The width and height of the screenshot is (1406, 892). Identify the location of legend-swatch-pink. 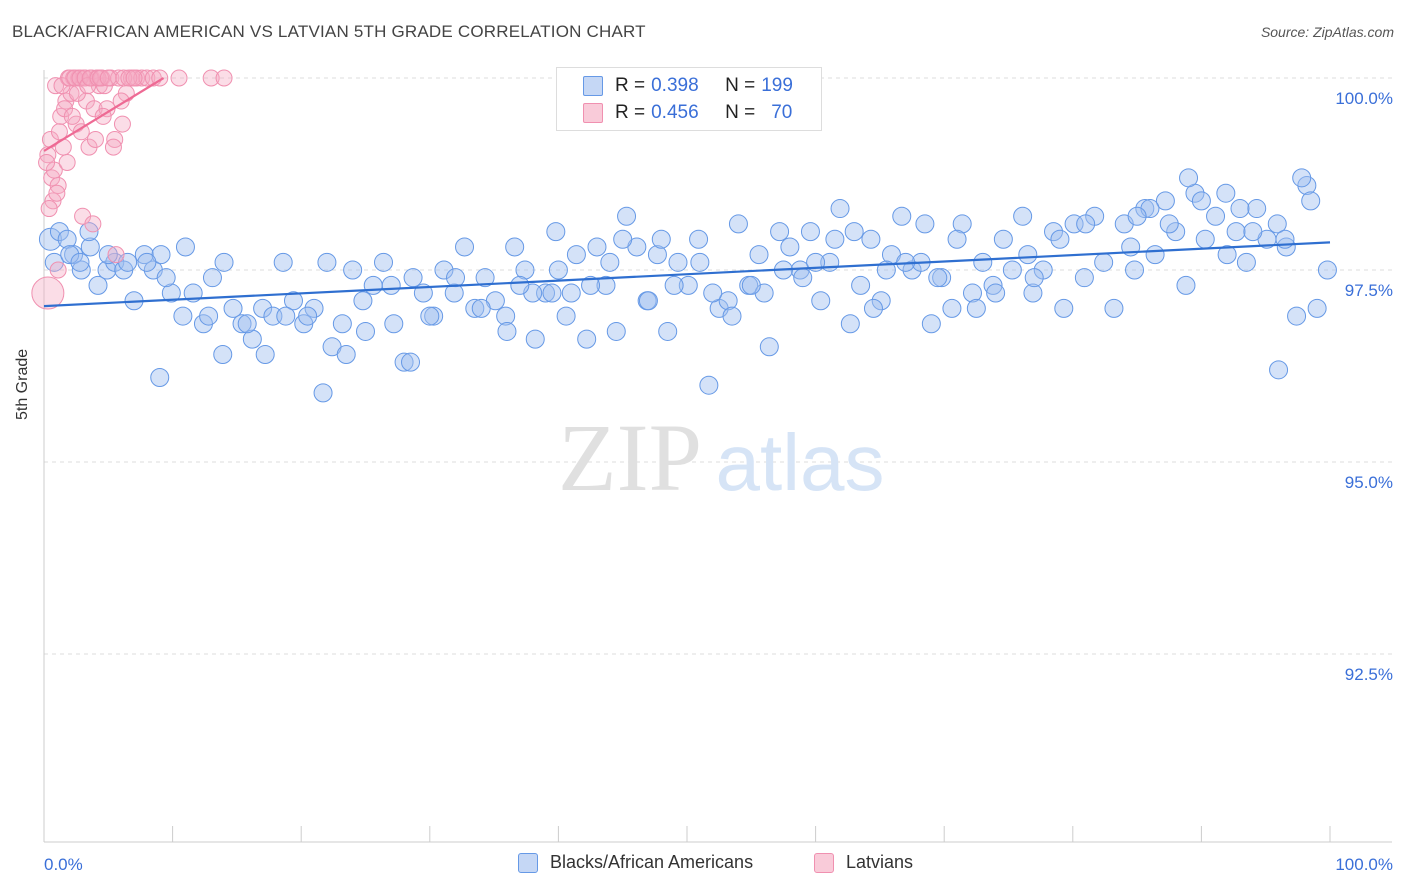
(593, 113).